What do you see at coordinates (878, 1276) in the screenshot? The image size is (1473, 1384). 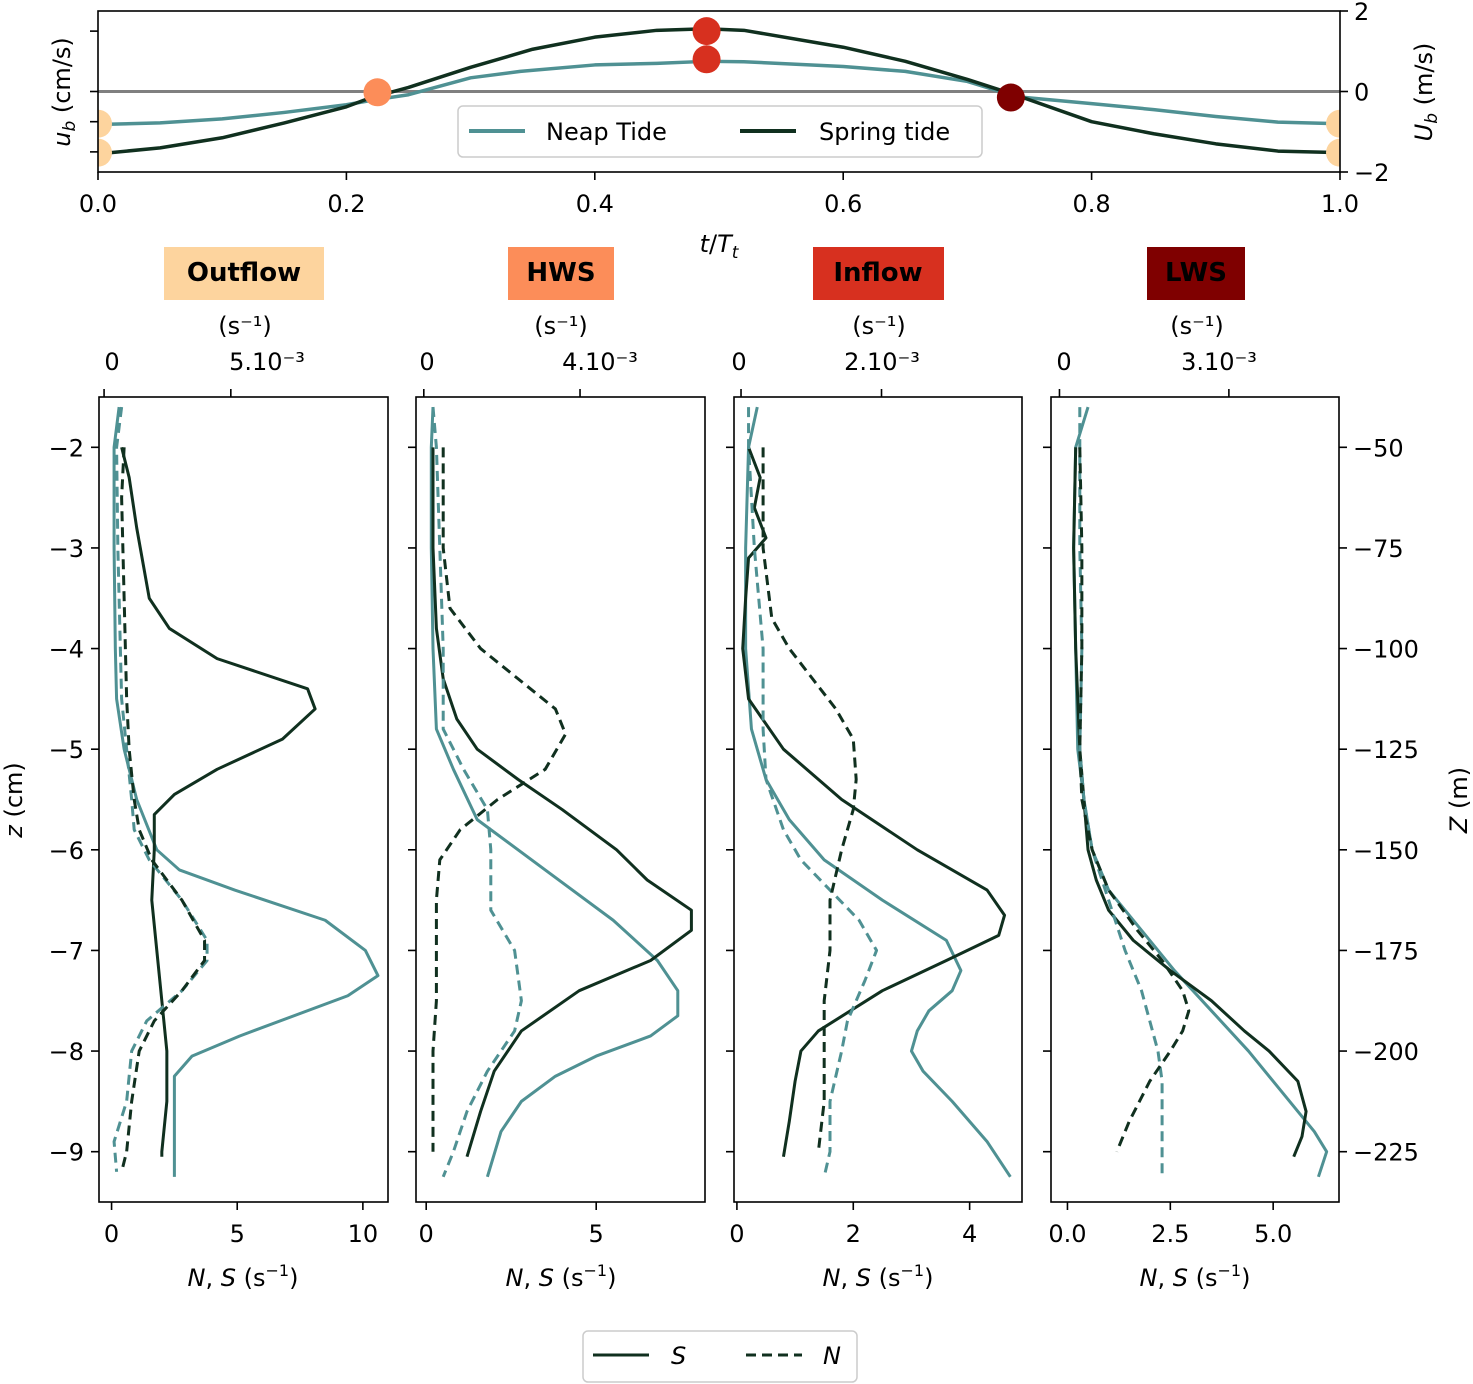 I see `panel-inflow-xlabel: N, S (s−1)` at bounding box center [878, 1276].